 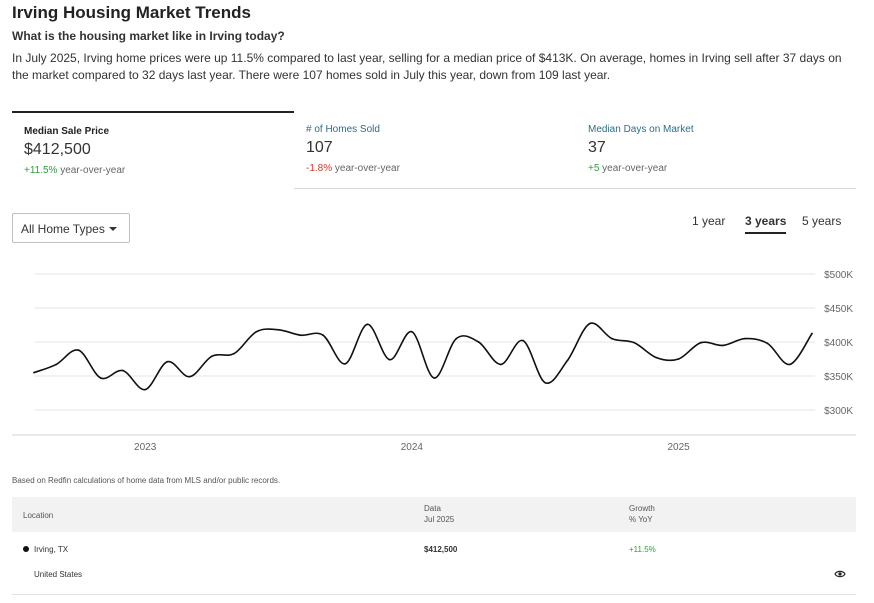 I want to click on x-tick-label: 2025, so click(x=679, y=447).